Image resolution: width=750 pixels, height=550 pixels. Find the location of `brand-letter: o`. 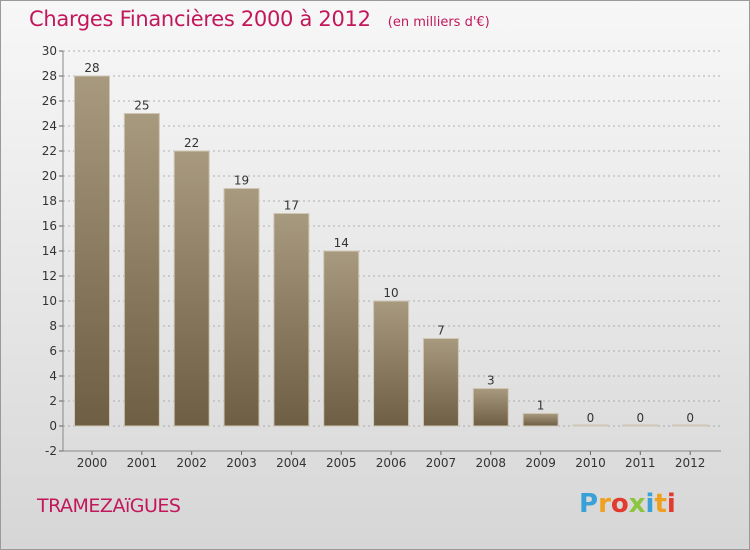

brand-letter: o is located at coordinates (619, 504).